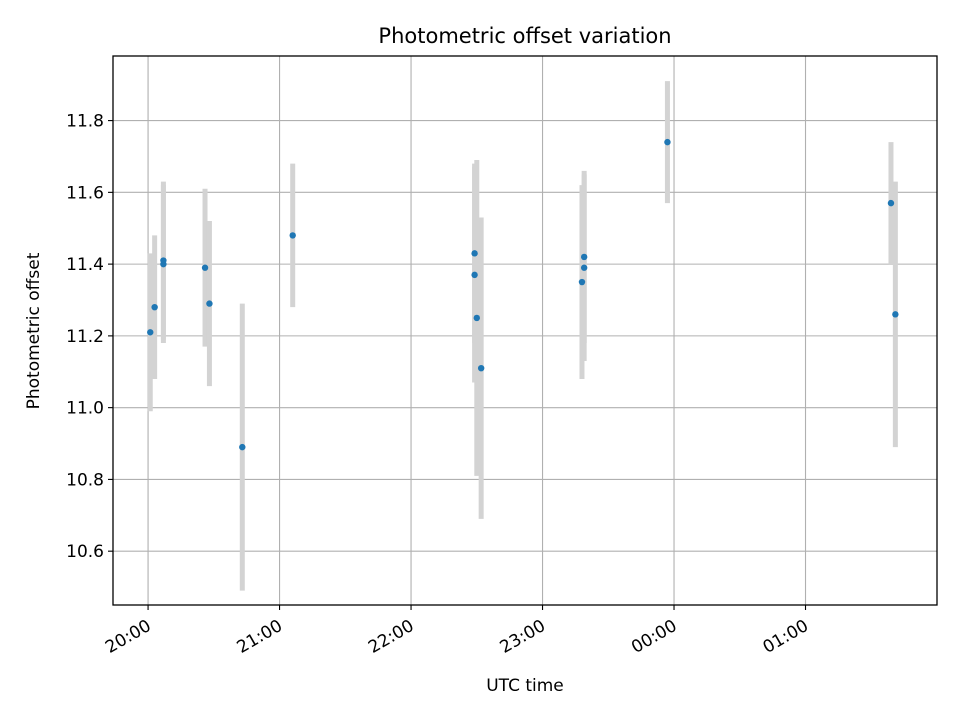 Image resolution: width=960 pixels, height=720 pixels. What do you see at coordinates (786, 637) in the screenshot?
I see `x-tick-label: 01:00` at bounding box center [786, 637].